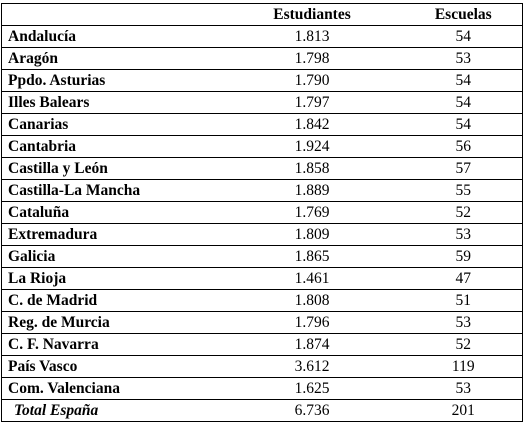 This screenshot has width=523, height=430. I want to click on table-row: Illes Balears 1.797 54, so click(262, 102).